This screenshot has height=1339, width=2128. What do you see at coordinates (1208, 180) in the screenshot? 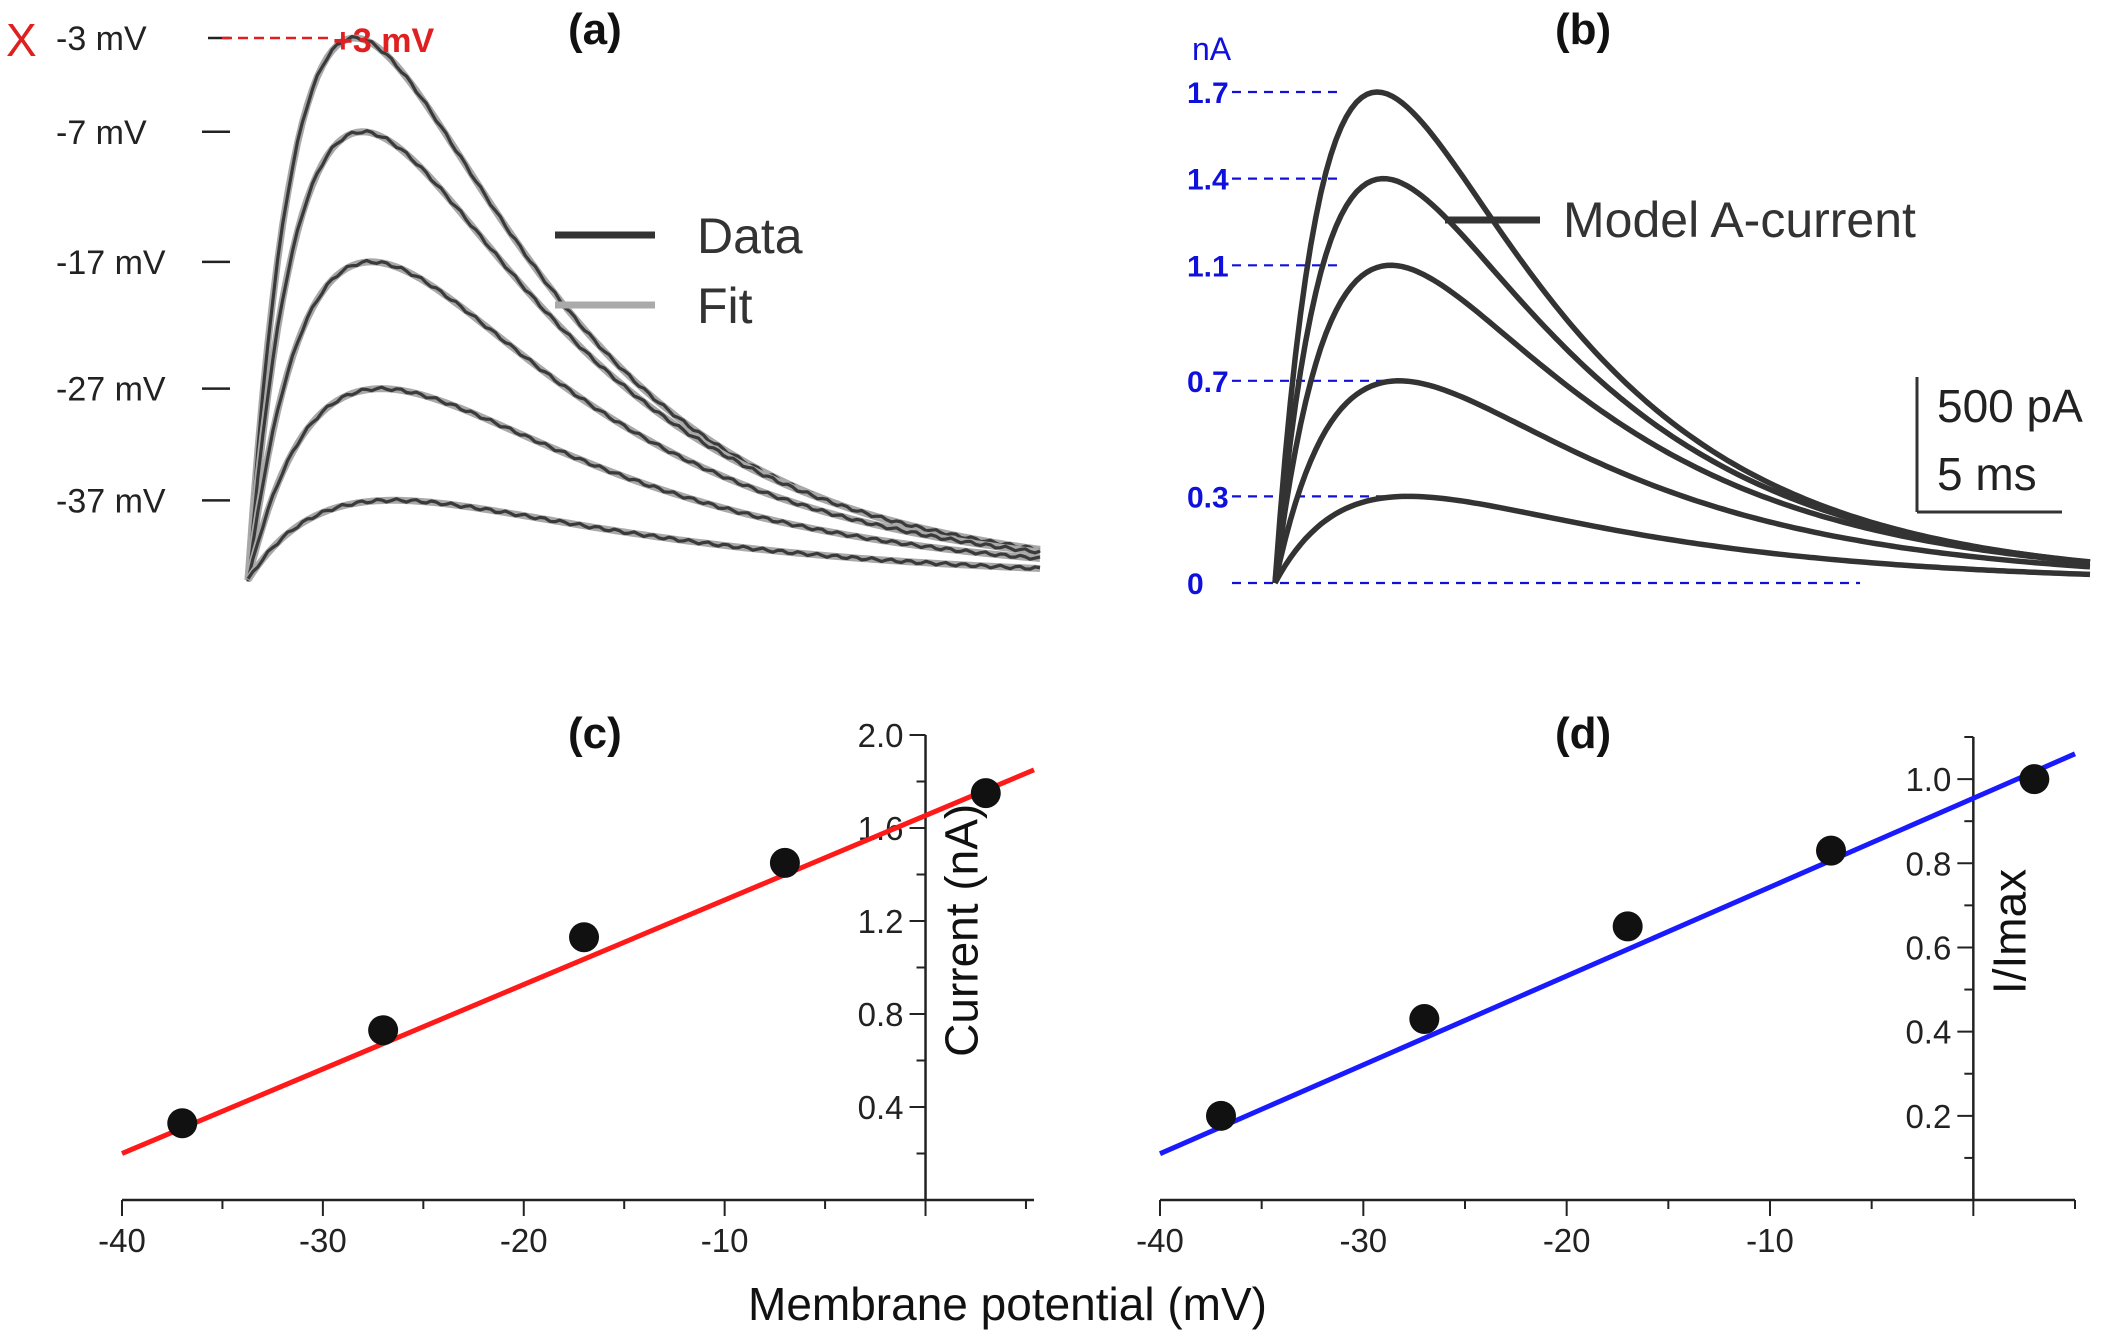
I see `peak-level-label: 1.4` at bounding box center [1208, 180].